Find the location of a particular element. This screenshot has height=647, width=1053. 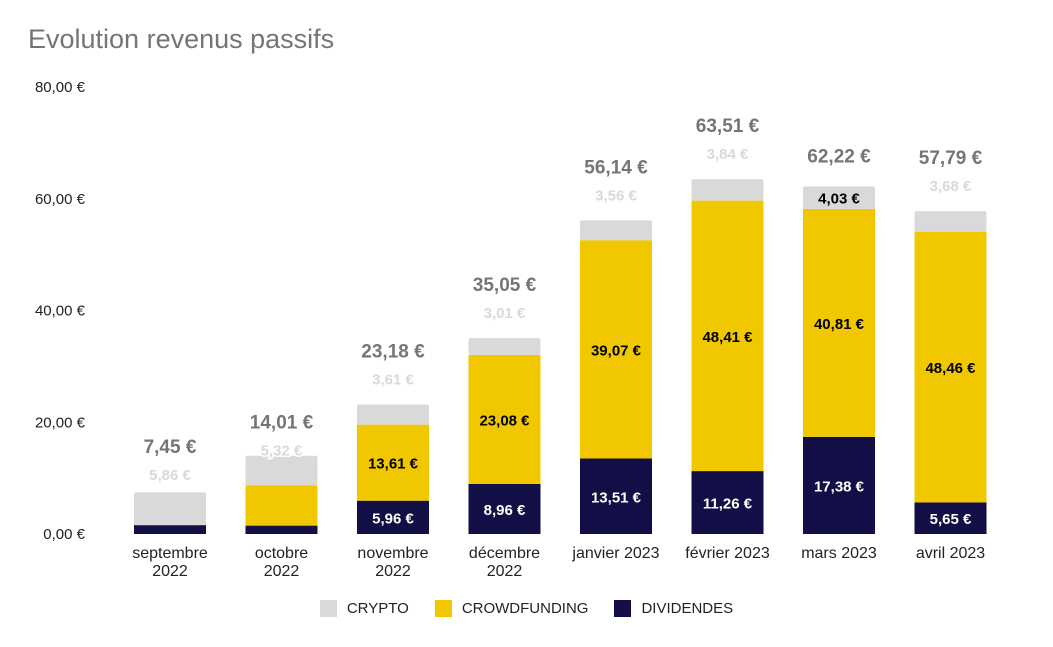

data-label: 13,61 € is located at coordinates (393, 464).